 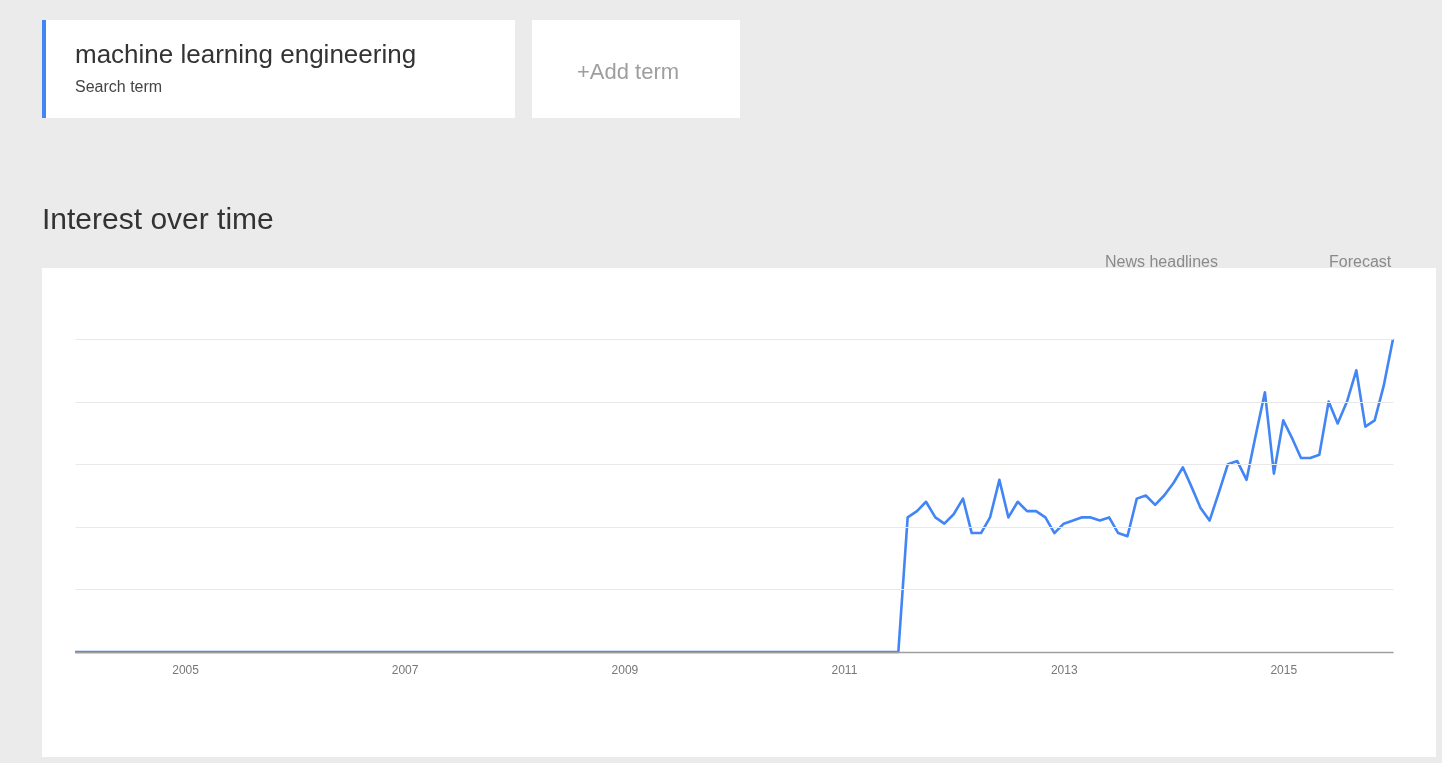 I want to click on x-tick-label: 2005, so click(x=186, y=669).